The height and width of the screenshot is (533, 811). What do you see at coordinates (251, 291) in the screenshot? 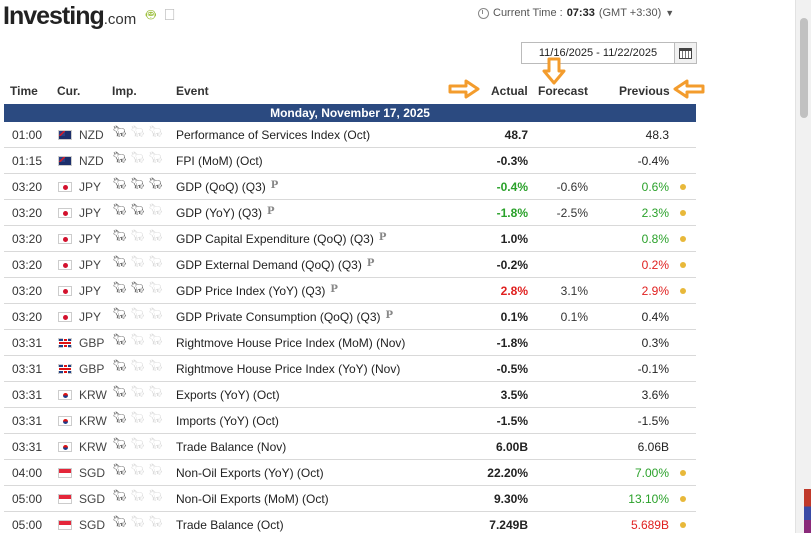
I see `event-title: GDP Price Index (YoY) (Q3)` at bounding box center [251, 291].